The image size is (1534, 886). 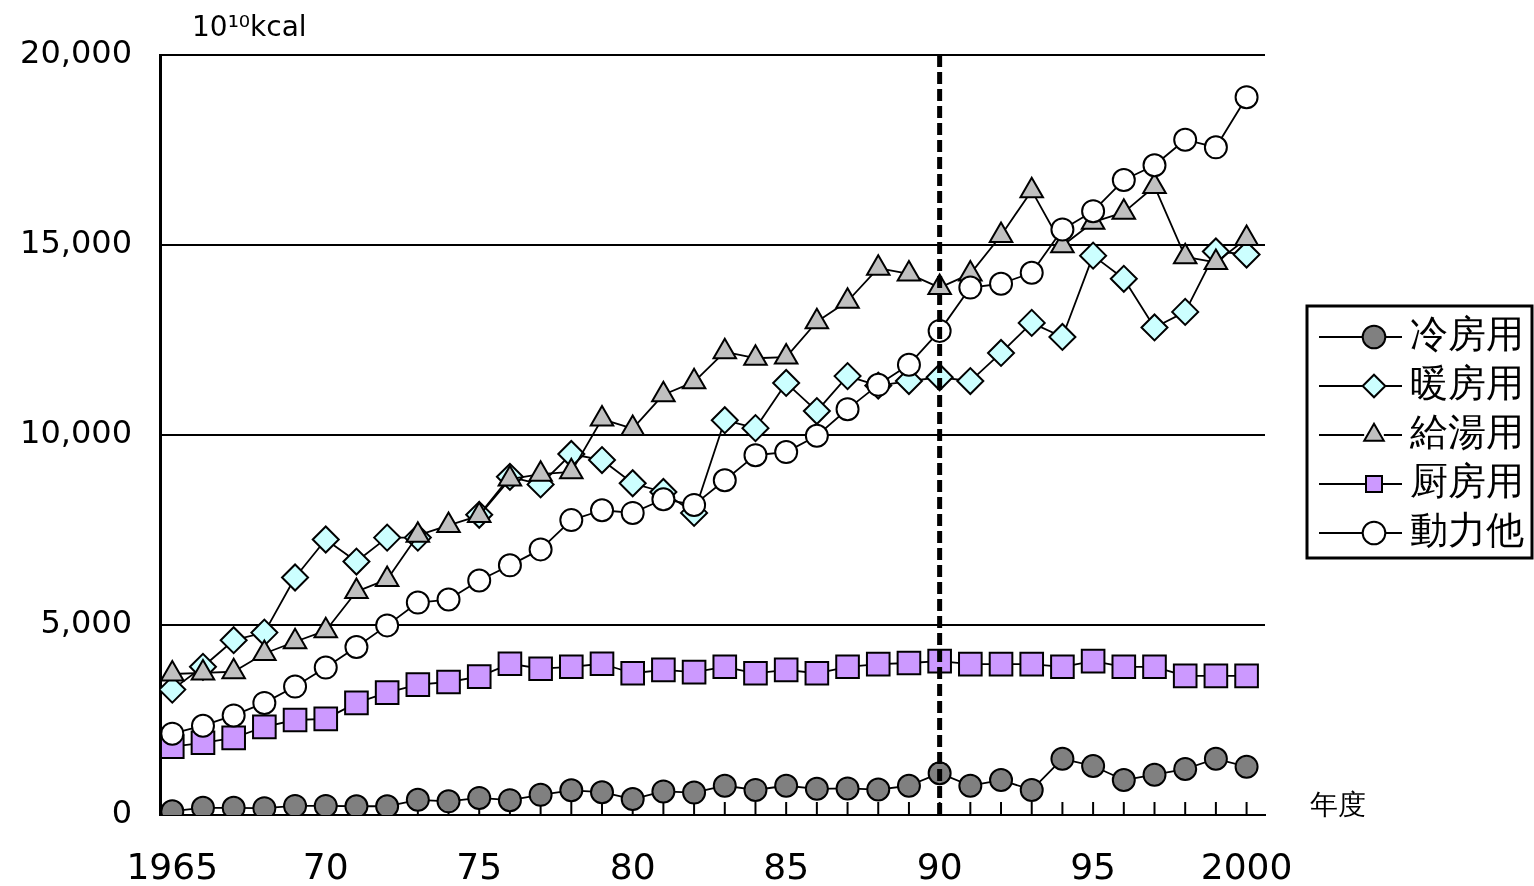 What do you see at coordinates (86, 622) in the screenshot?
I see `y-tick-label: 5,000` at bounding box center [86, 622].